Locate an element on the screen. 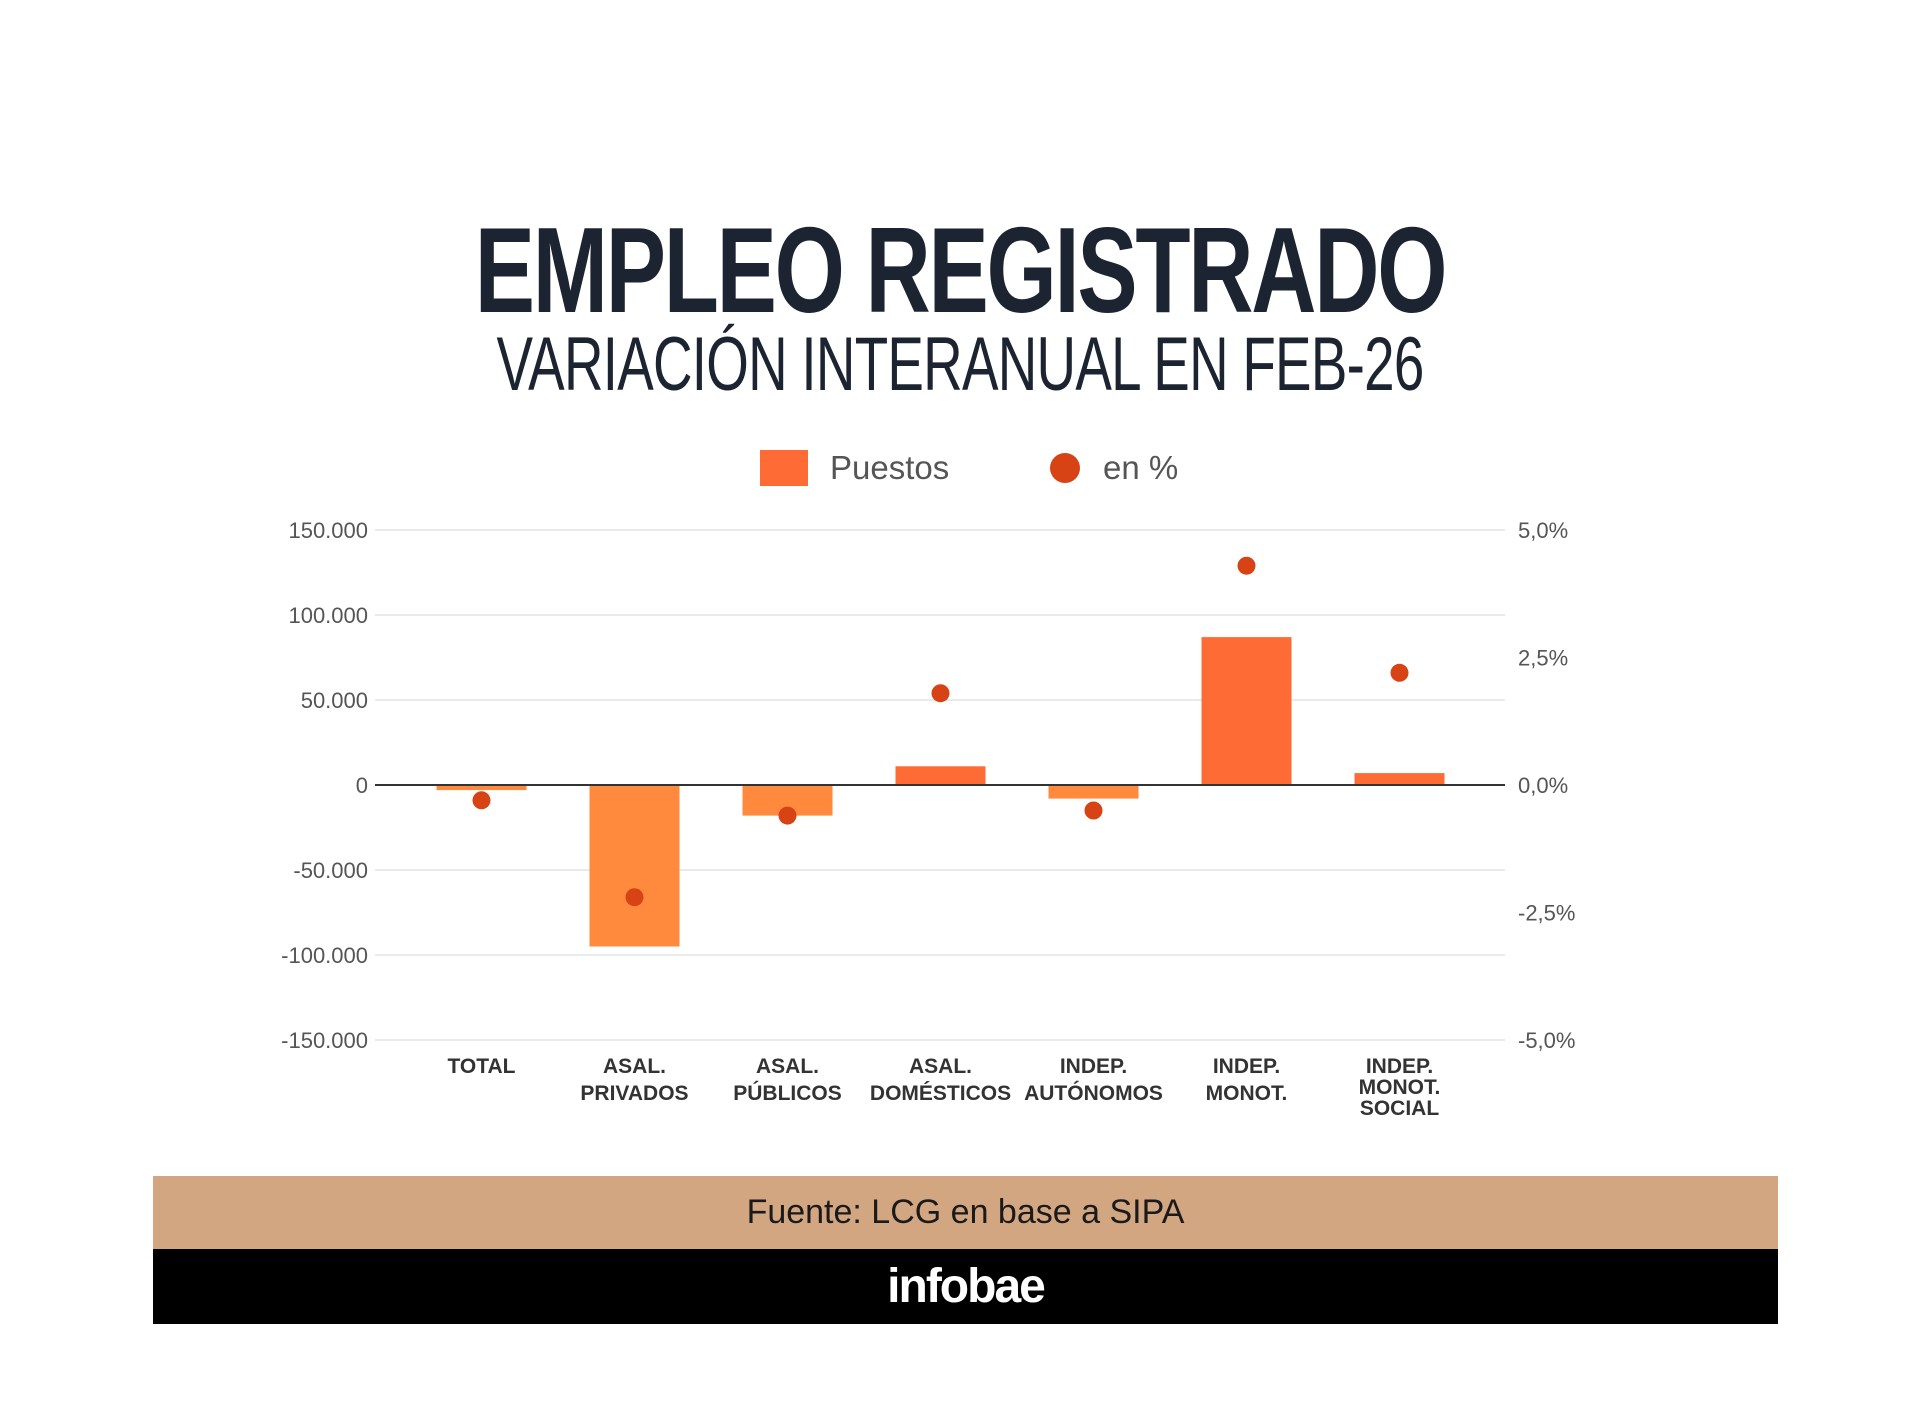 This screenshot has width=1920, height=1419. left-tick-label: 100.000 is located at coordinates (328, 615).